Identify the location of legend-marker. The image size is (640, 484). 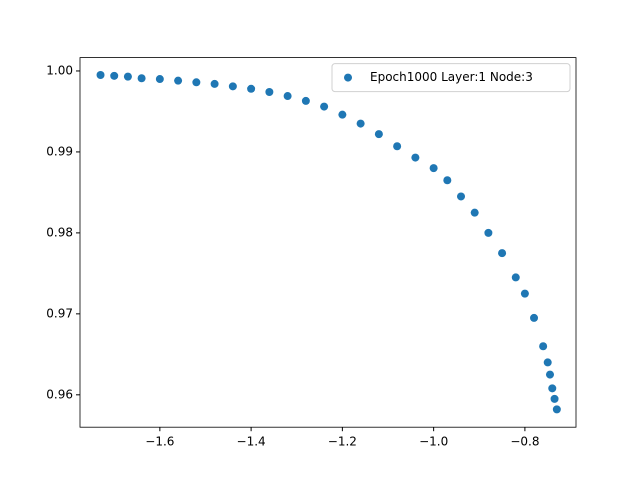
(348, 77).